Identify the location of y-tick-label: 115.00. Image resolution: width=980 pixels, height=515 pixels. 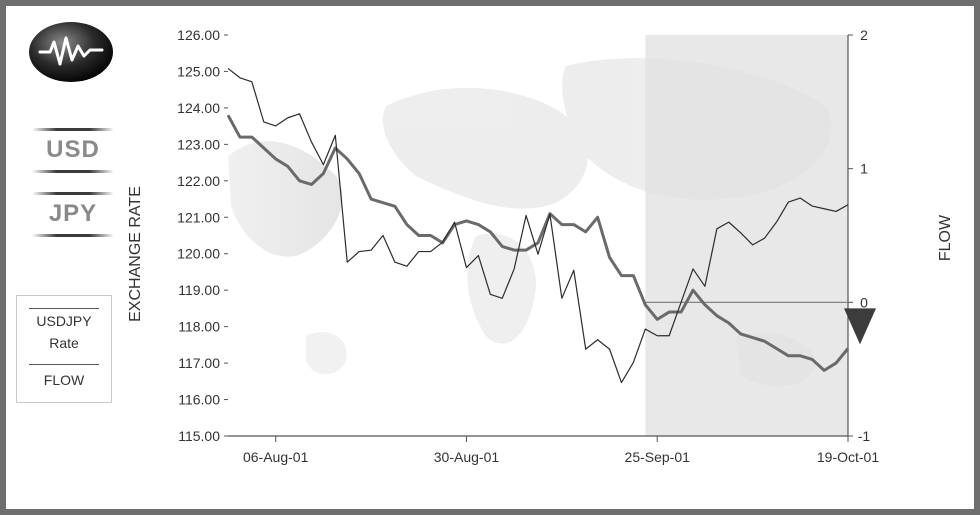
(199, 436).